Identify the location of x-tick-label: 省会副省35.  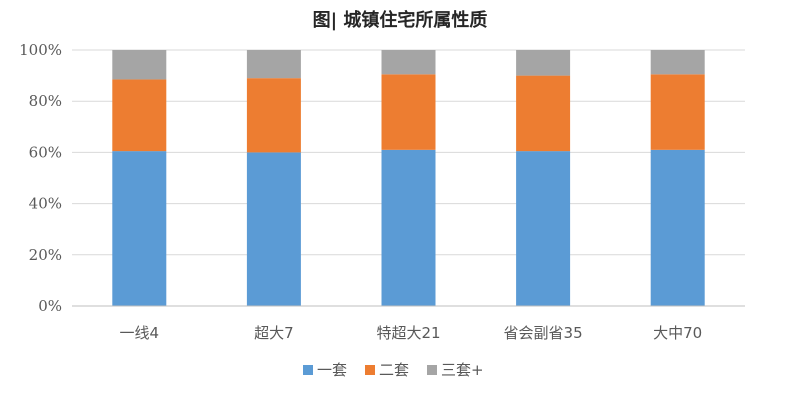
(543, 333).